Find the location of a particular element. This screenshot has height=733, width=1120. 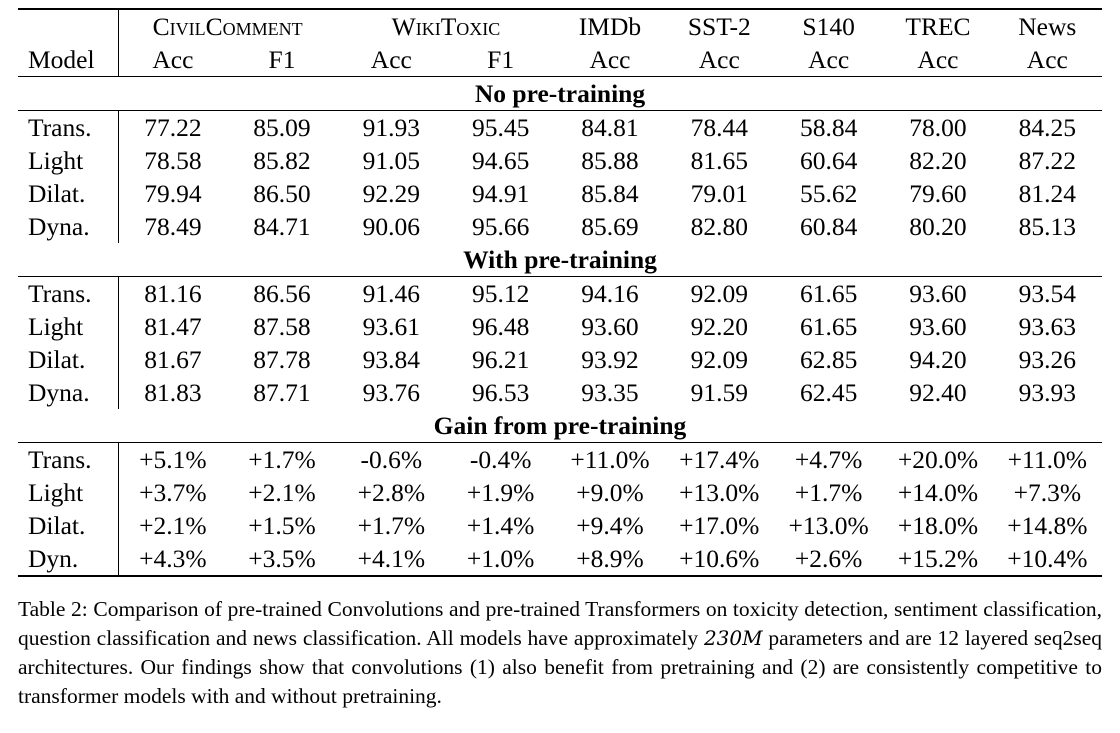

table-cell: +10.4% is located at coordinates (1047, 559).